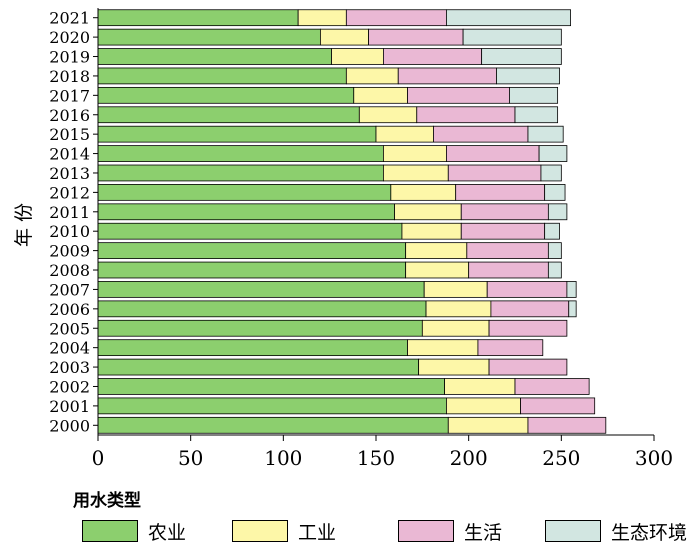  I want to click on y-tick-label: 2012, so click(69, 192).